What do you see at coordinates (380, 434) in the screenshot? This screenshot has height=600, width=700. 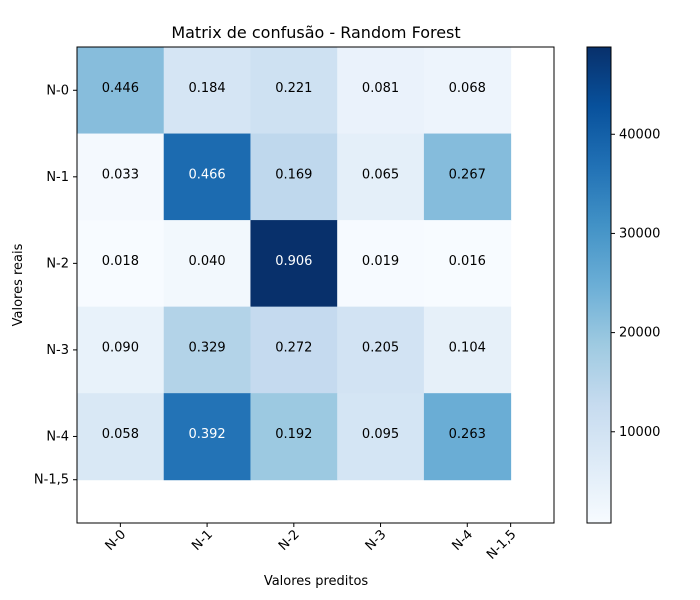 I see `cell-value-label: 0.095` at bounding box center [380, 434].